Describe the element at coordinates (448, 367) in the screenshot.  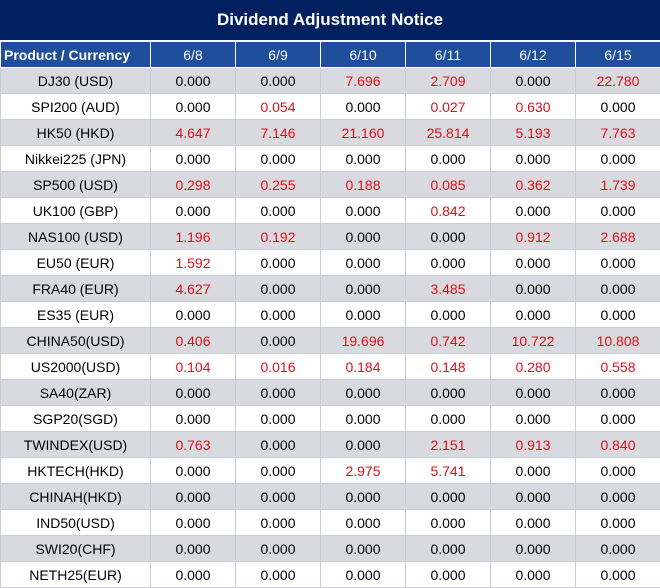
I see `value-cell: 0.148` at that location.